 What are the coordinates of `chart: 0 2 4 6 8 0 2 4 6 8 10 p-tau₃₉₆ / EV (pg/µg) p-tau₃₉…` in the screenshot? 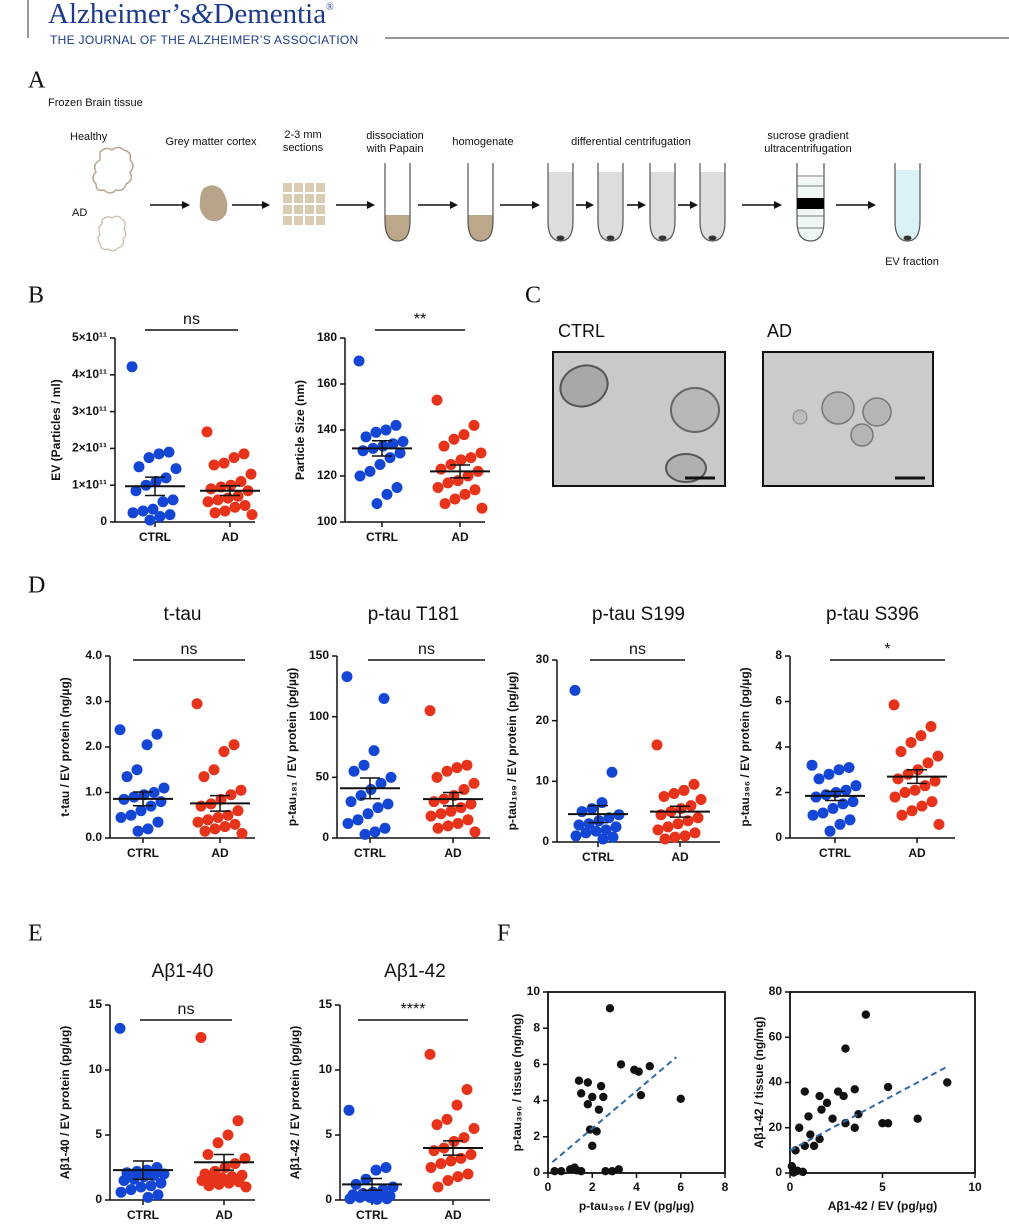 It's located at (619, 1098).